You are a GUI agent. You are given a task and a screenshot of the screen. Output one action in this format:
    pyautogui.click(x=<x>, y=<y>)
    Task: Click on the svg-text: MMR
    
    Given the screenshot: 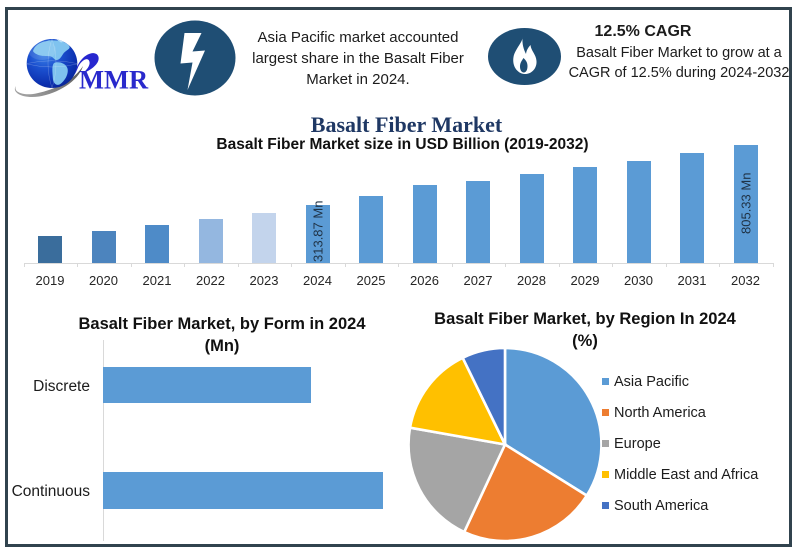 What is the action you would take?
    pyautogui.click(x=114, y=80)
    